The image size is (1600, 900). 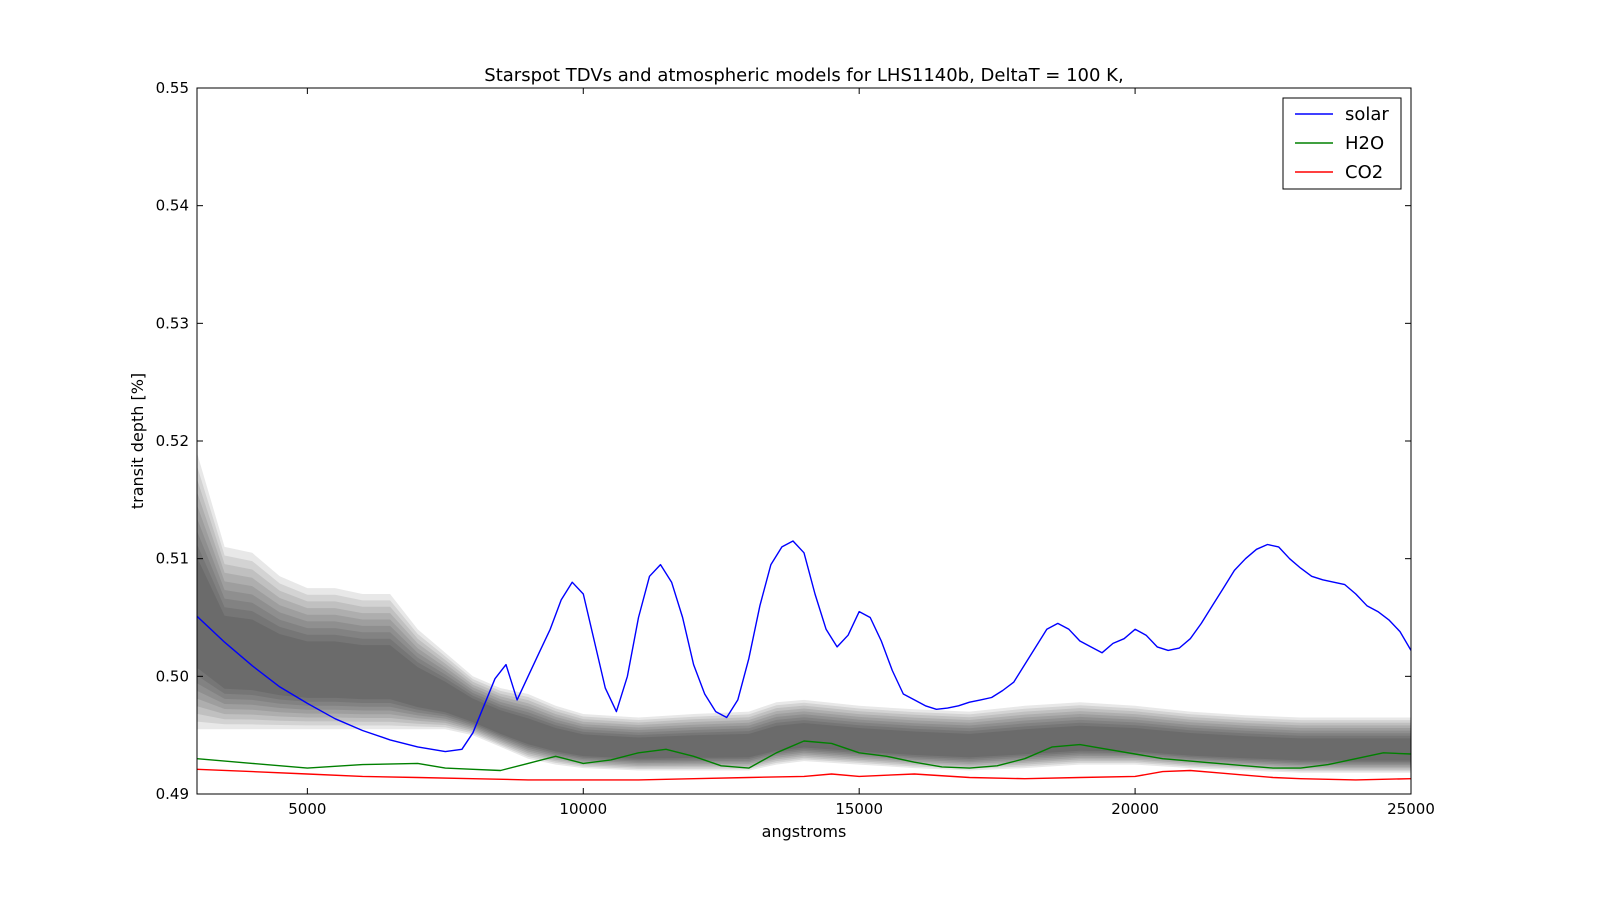 I want to click on series-line-co2, so click(x=804, y=774).